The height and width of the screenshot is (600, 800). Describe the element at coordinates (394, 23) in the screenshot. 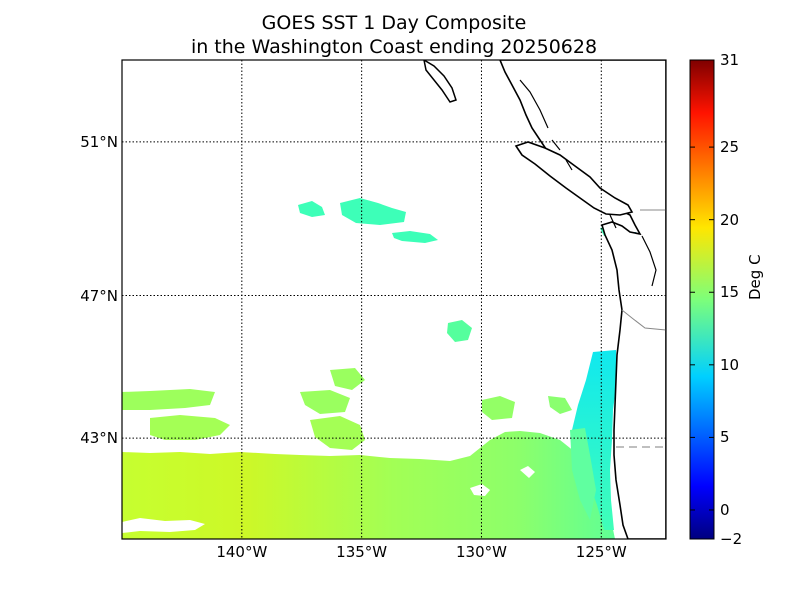

I see `map-title: GOES SST 1 Day Composite` at that location.